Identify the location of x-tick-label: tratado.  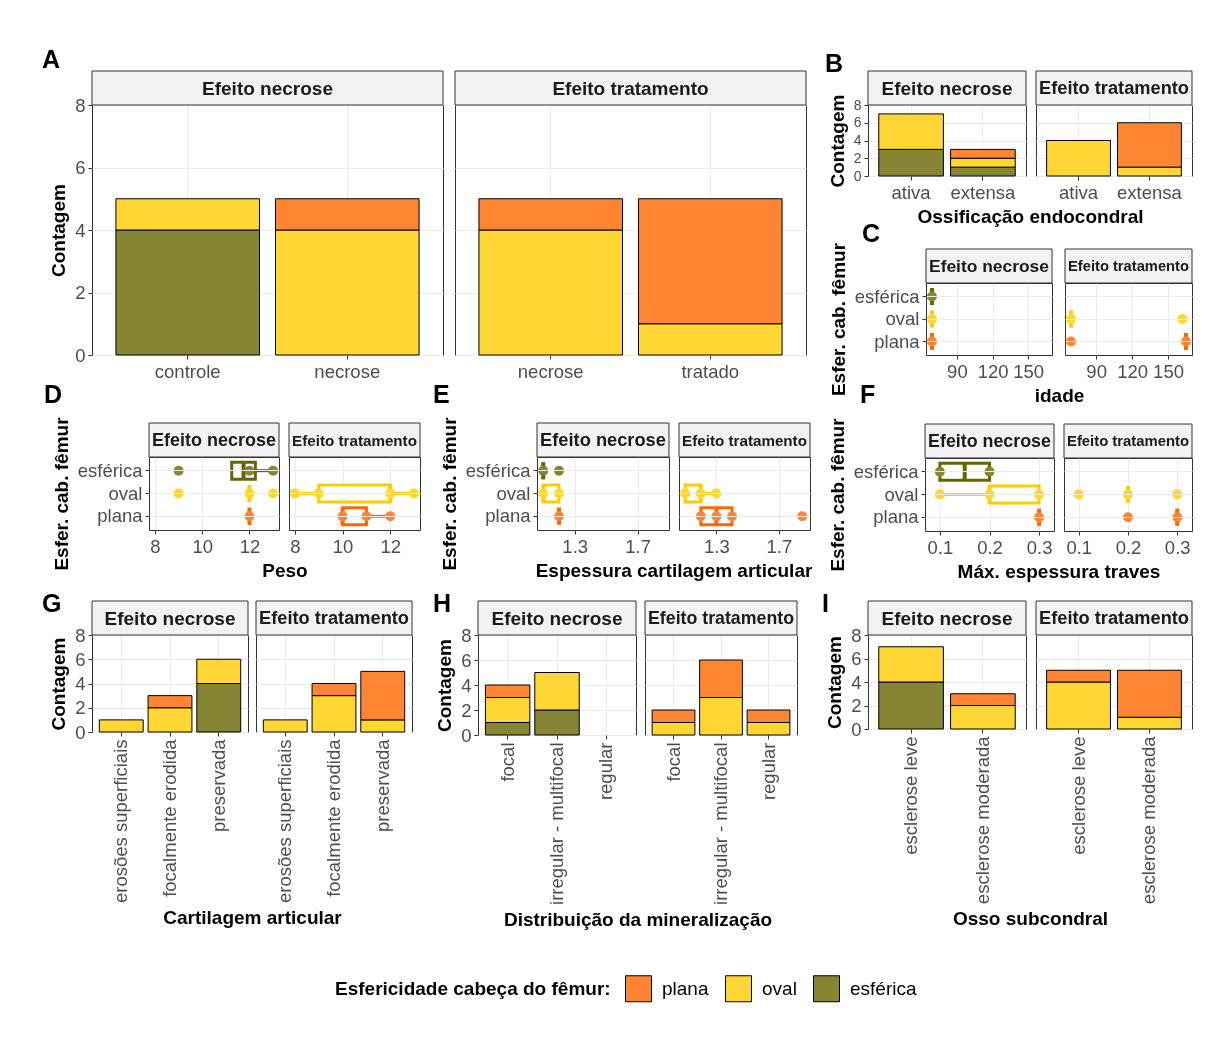
(710, 371).